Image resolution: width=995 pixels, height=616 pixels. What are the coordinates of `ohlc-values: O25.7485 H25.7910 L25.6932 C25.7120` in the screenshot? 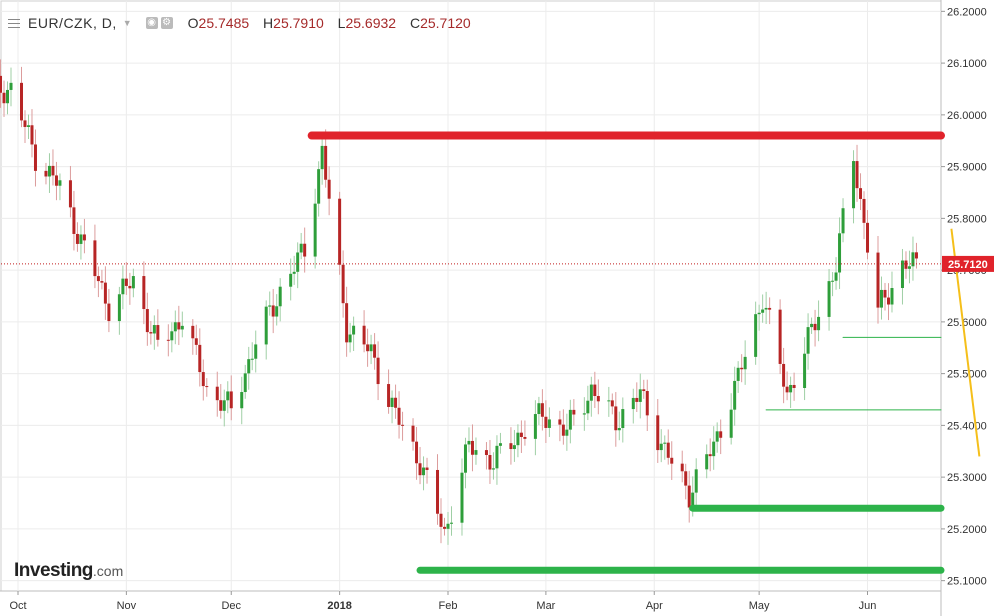 It's located at (334, 23).